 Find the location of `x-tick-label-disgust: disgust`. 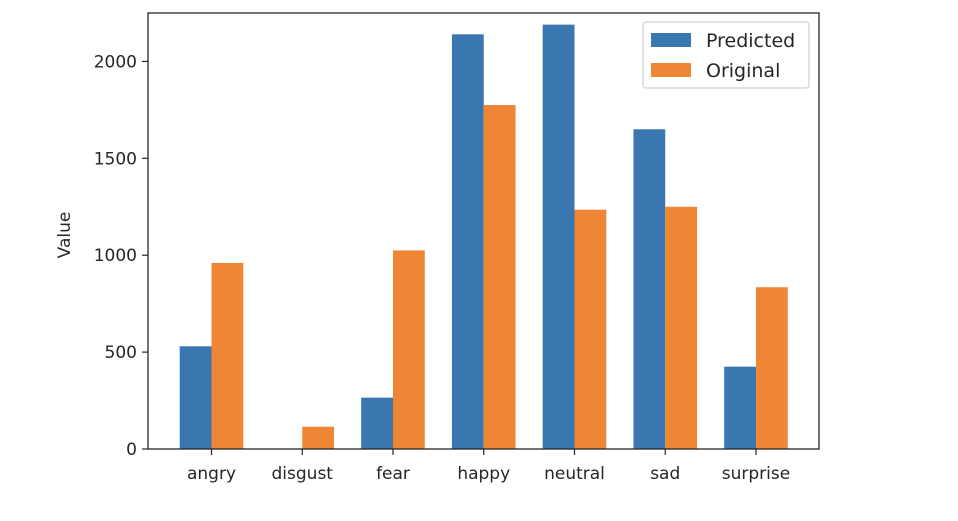

x-tick-label-disgust: disgust is located at coordinates (303, 474).